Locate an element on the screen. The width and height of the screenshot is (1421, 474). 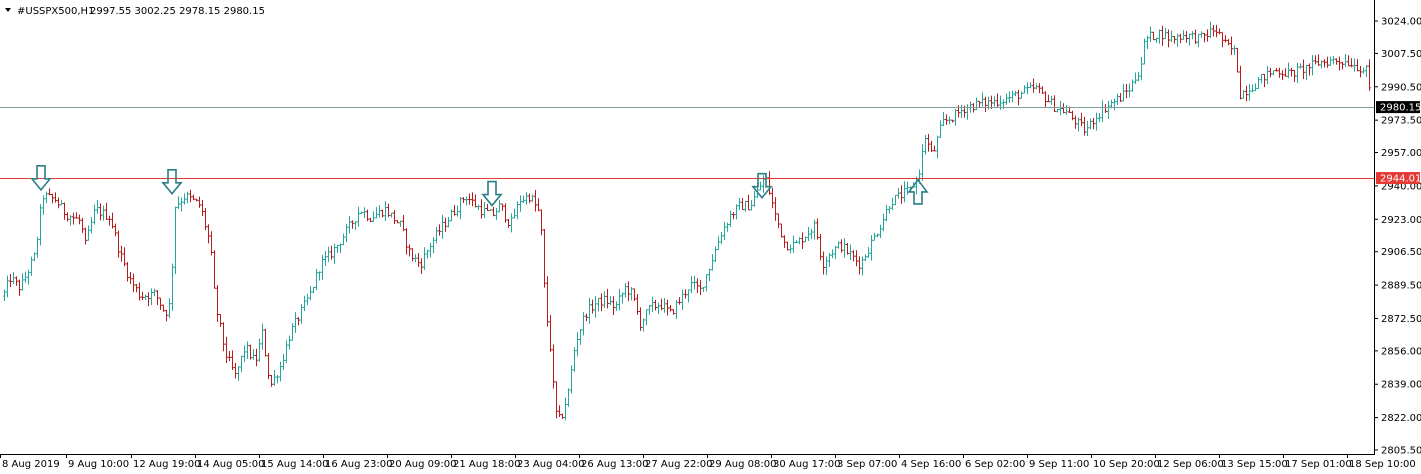
x-tick-label: 9 Sep 11:00 is located at coordinates (1059, 464).